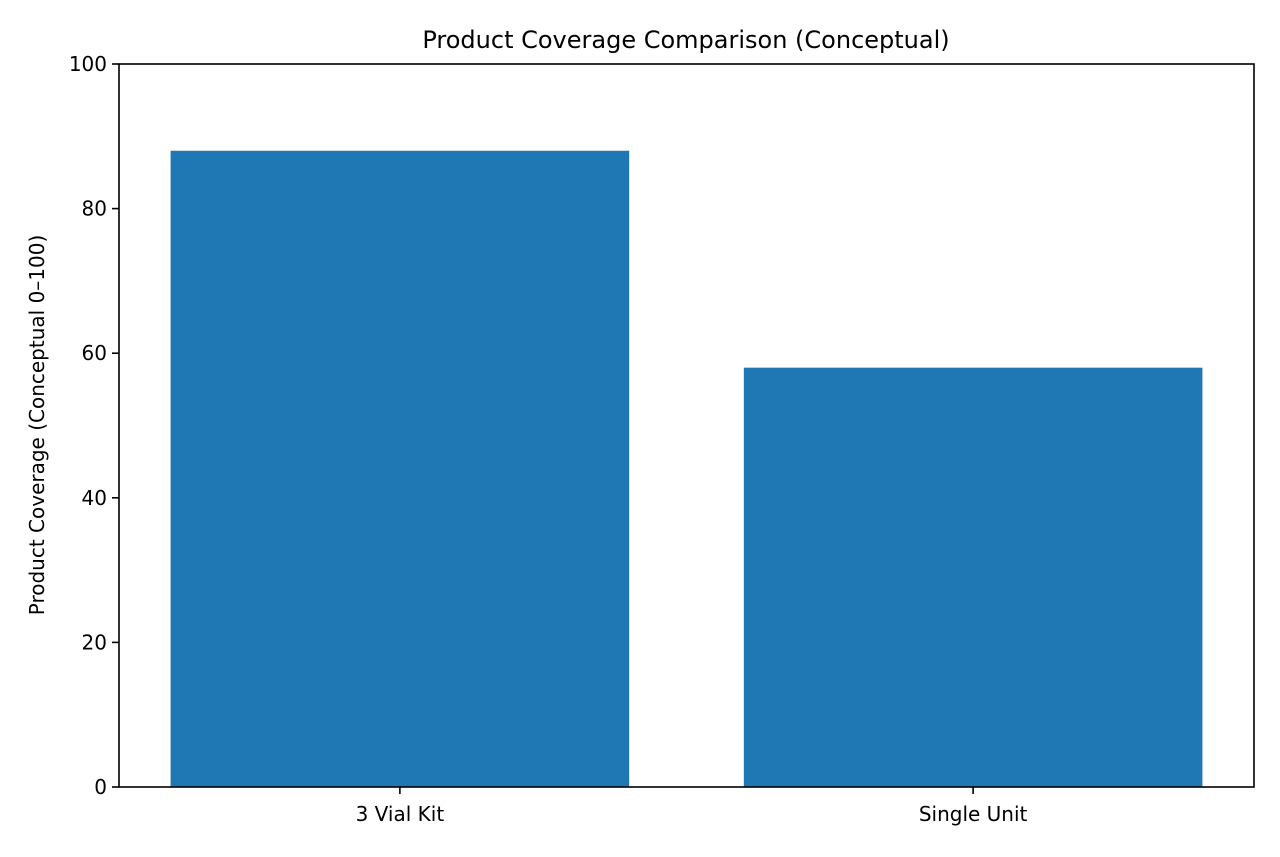 Image resolution: width=1280 pixels, height=857 pixels. What do you see at coordinates (400, 814) in the screenshot?
I see `x-tick-label: 3 Vial Kit` at bounding box center [400, 814].